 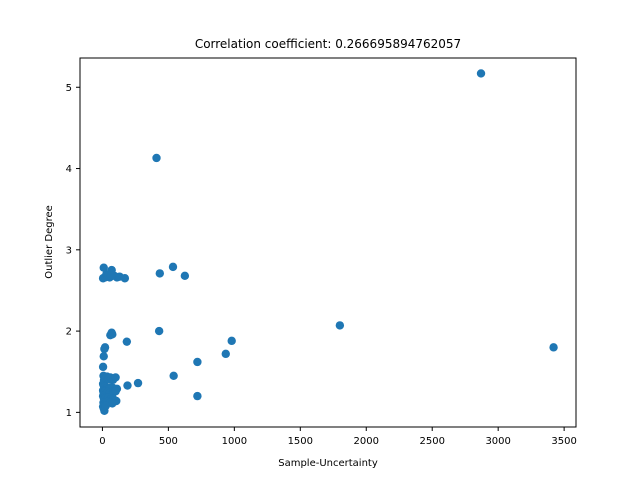 I want to click on y-tick-label: 3, so click(x=69, y=250).